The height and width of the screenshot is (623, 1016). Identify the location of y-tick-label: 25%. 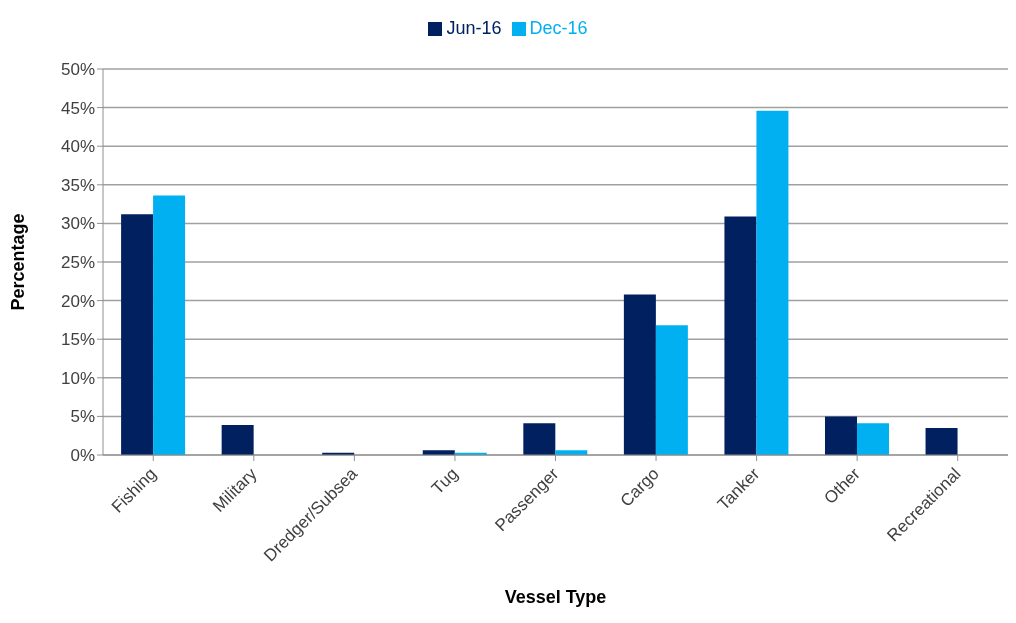
(77, 263).